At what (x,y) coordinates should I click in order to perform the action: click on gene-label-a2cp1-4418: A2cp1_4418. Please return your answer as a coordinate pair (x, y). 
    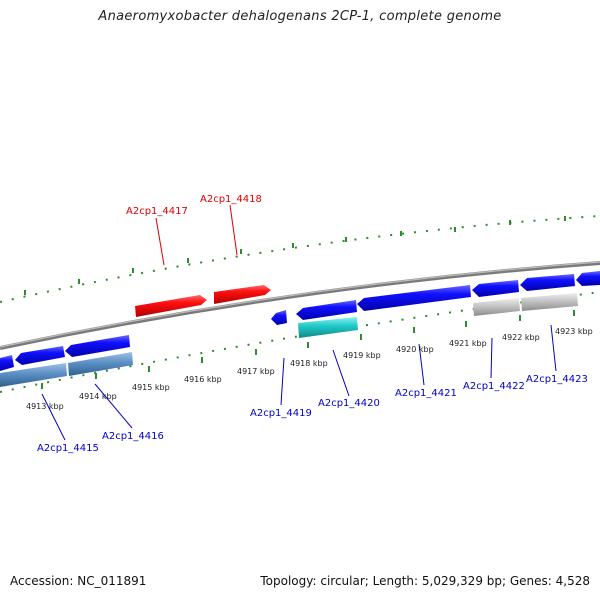
    Looking at the image, I should click on (231, 199).